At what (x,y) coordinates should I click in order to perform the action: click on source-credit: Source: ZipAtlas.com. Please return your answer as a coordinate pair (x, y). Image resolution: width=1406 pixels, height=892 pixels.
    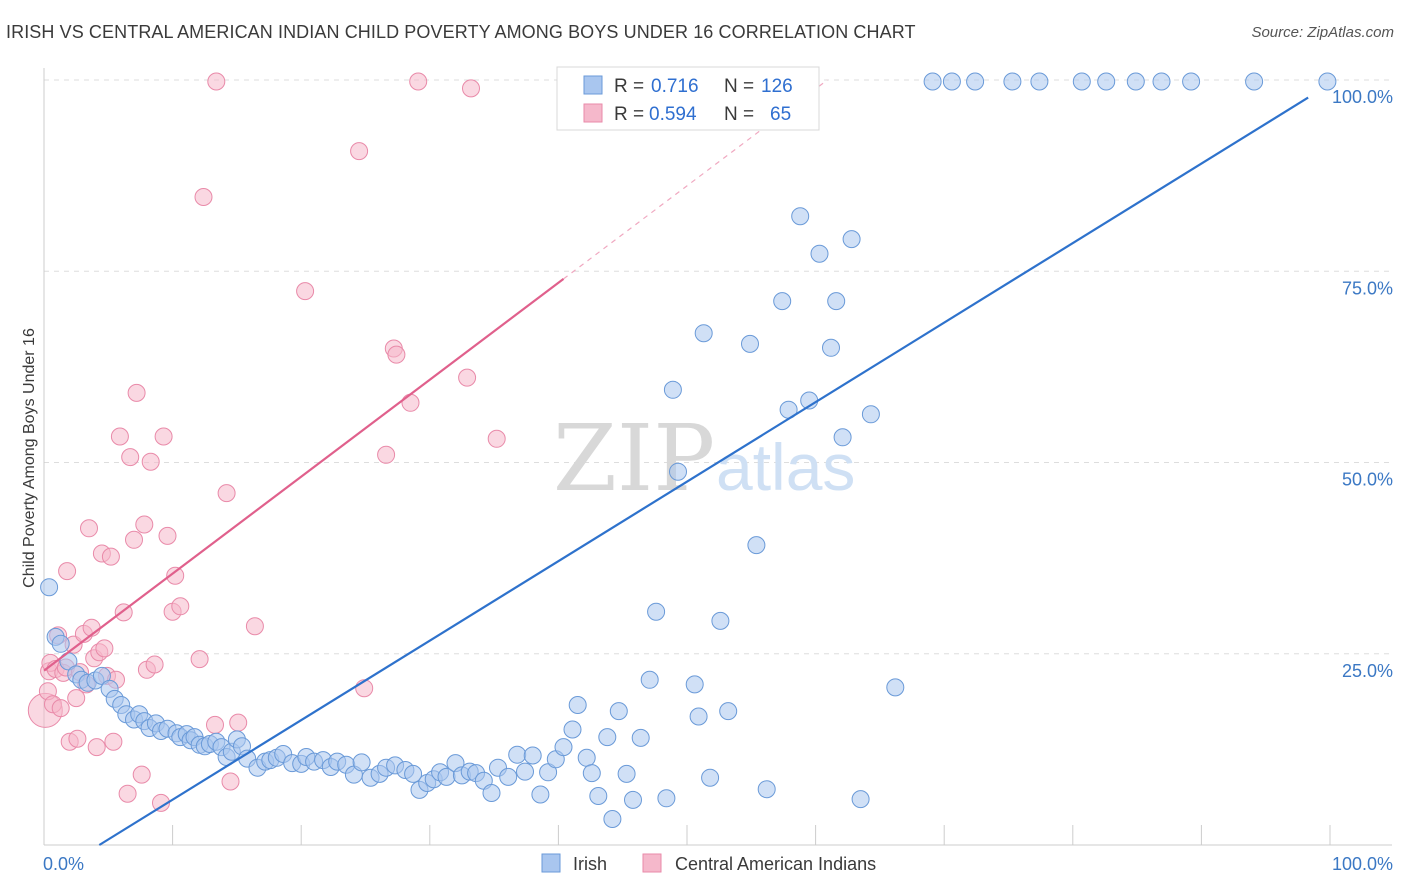
    Looking at the image, I should click on (1322, 32).